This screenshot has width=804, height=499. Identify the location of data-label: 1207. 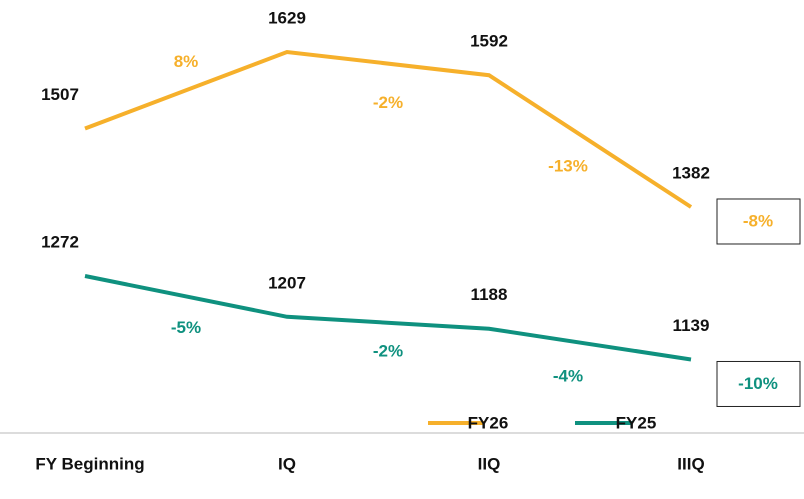
(287, 282).